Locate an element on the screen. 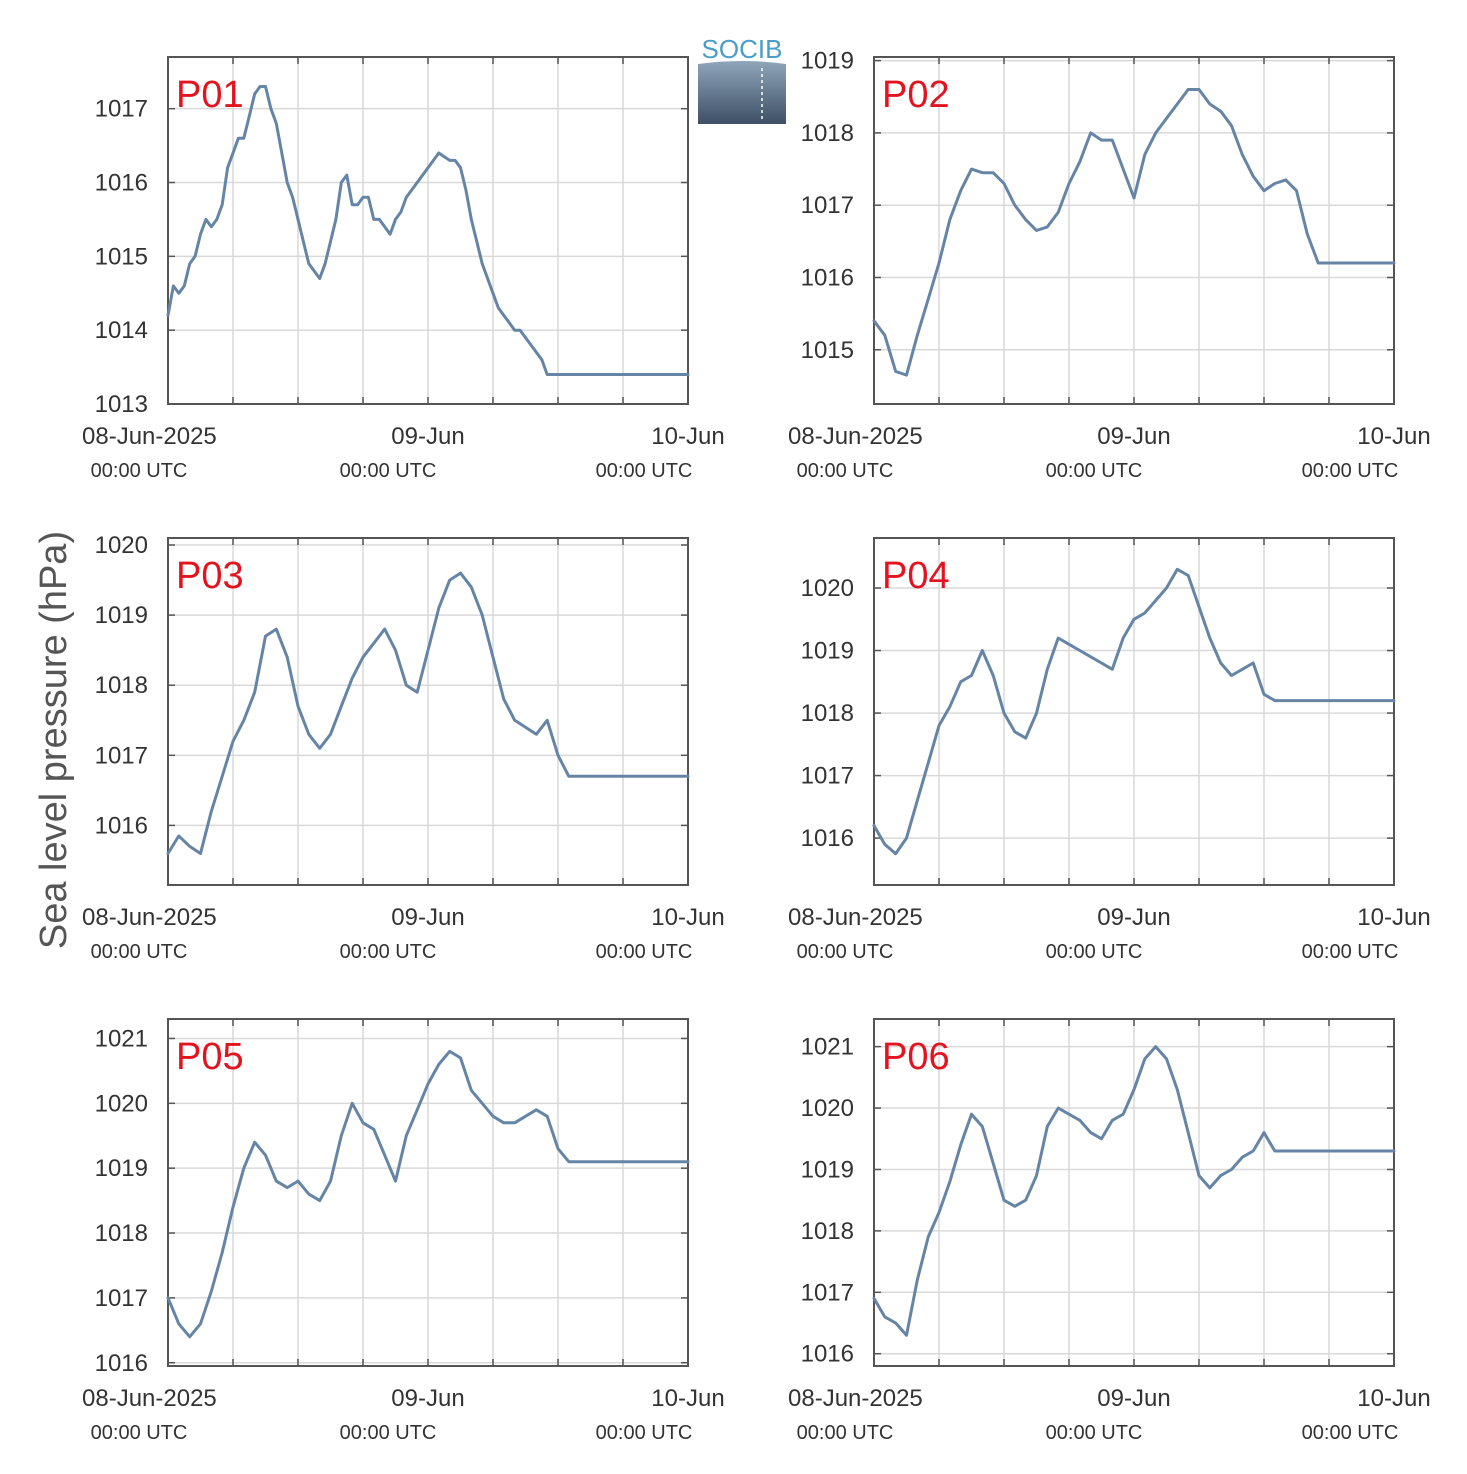 This screenshot has height=1474, width=1467. p01-ytick-label: 1013 is located at coordinates (121, 404).